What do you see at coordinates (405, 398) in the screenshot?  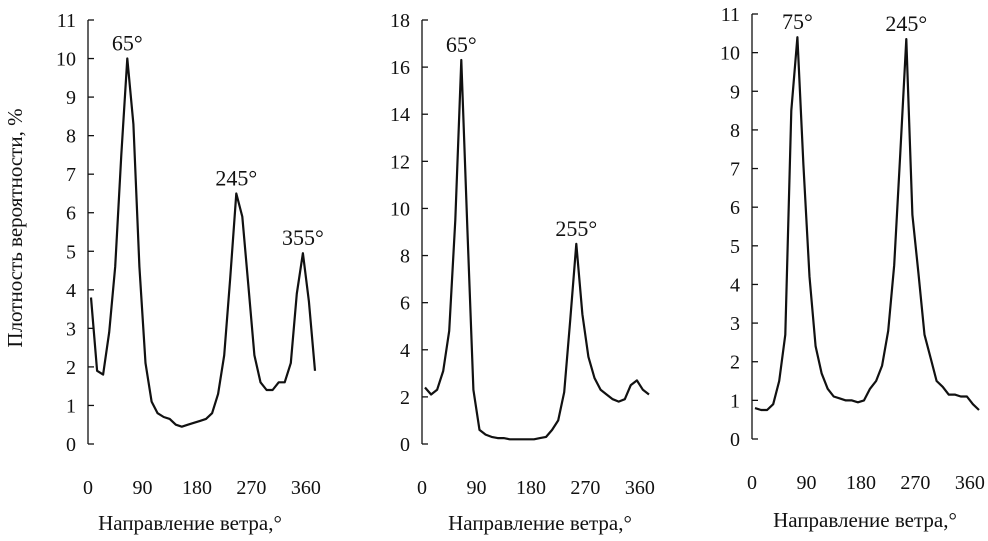 I see `chart-1-y-tick-label: 2` at bounding box center [405, 398].